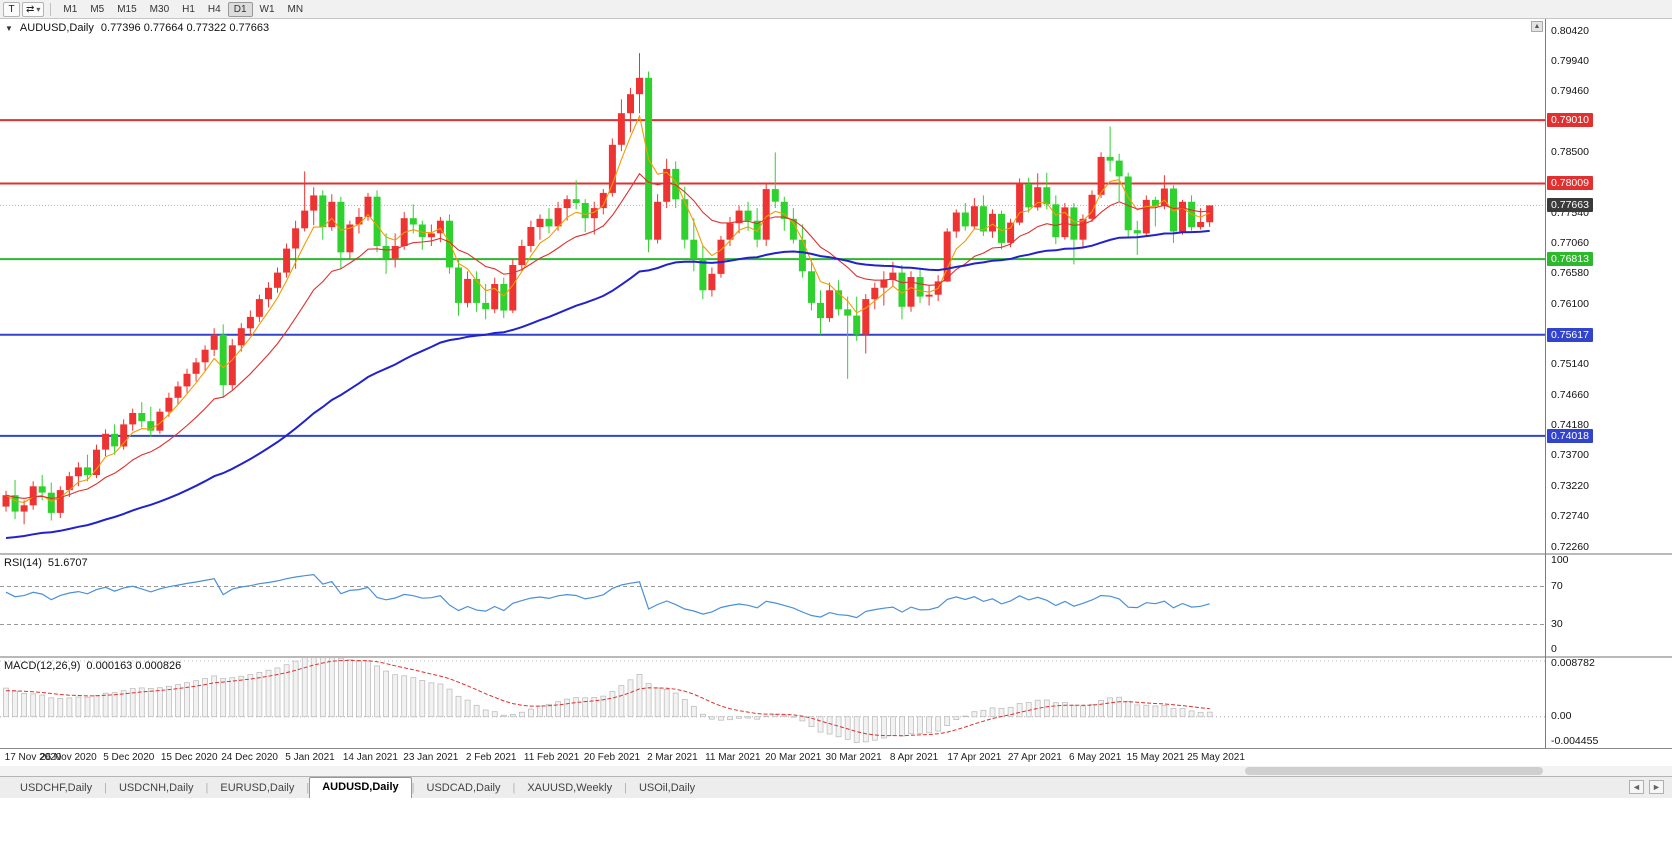  Describe the element at coordinates (370, 757) in the screenshot. I see `date-axis-label: 14 Jan 2021` at that location.